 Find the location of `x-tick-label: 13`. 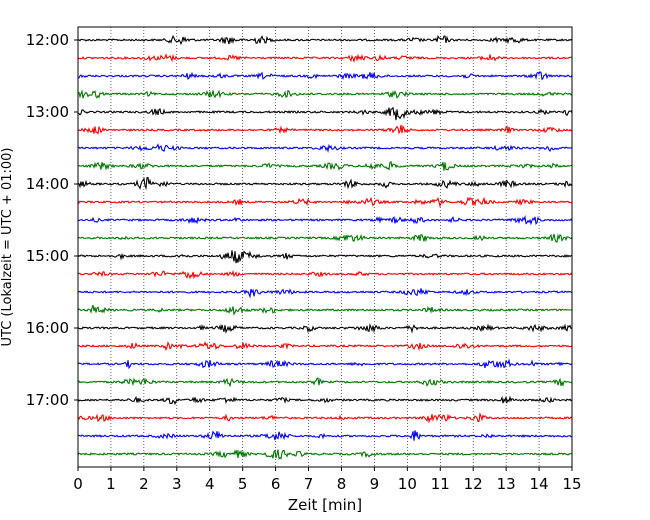

x-tick-label: 13 is located at coordinates (506, 484).